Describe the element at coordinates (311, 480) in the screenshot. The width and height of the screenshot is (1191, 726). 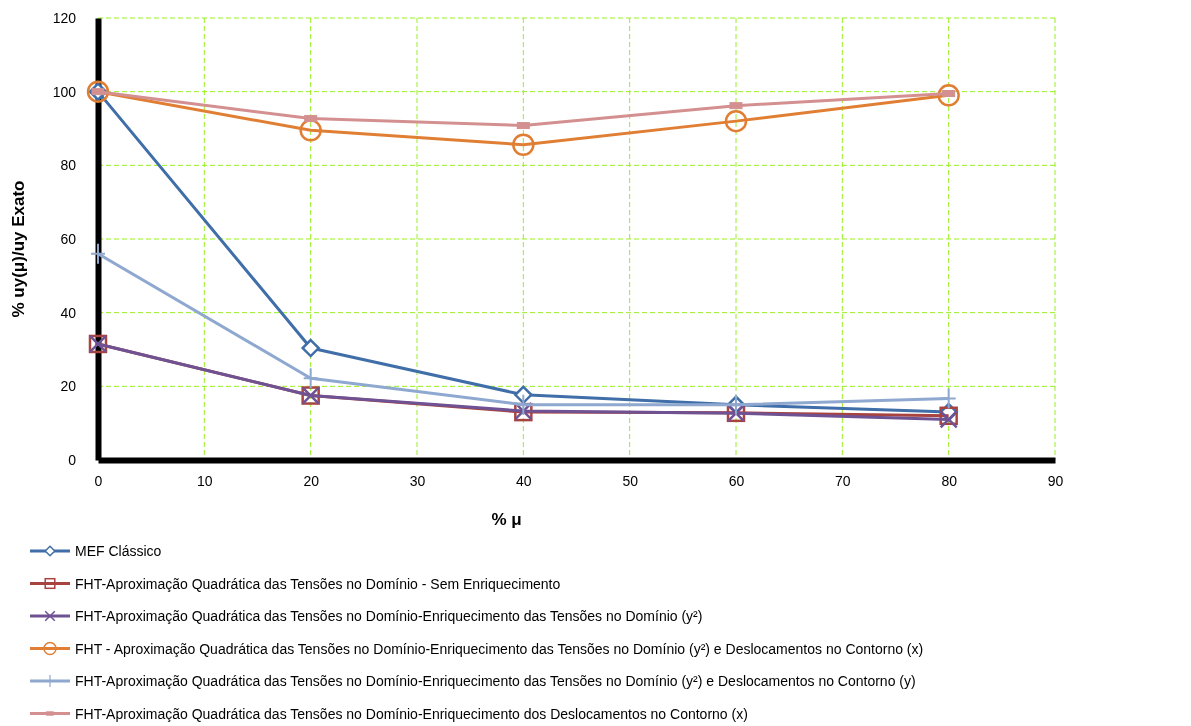
I see `x-tick-label: 20` at that location.